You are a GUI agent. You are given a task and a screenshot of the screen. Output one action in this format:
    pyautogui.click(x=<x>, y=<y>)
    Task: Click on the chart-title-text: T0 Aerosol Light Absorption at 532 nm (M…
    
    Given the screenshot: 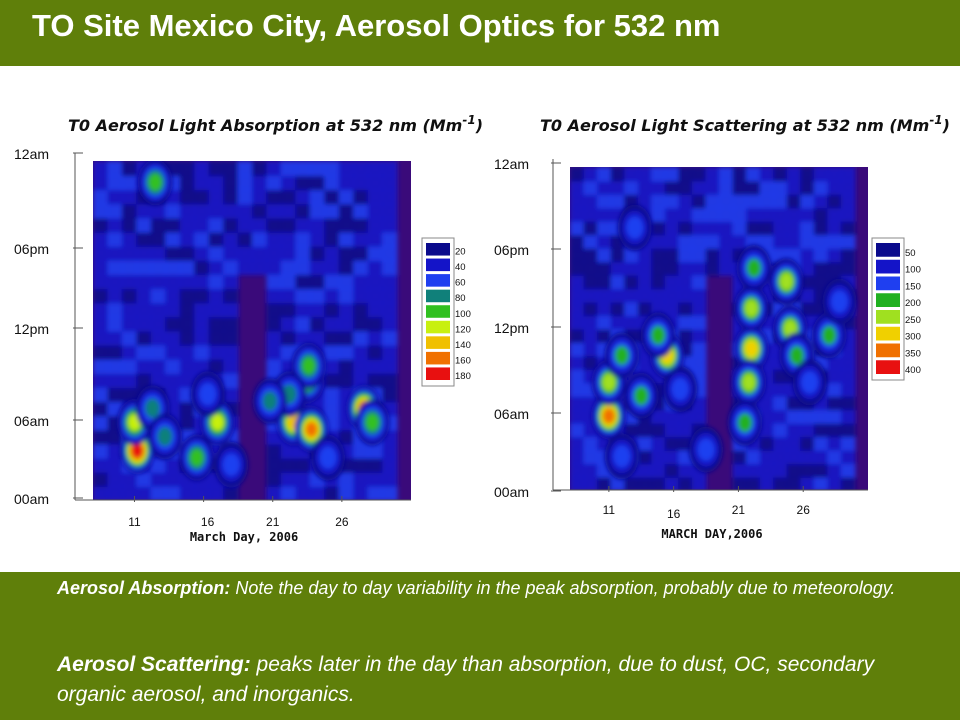 What is the action you would take?
    pyautogui.click(x=265, y=125)
    